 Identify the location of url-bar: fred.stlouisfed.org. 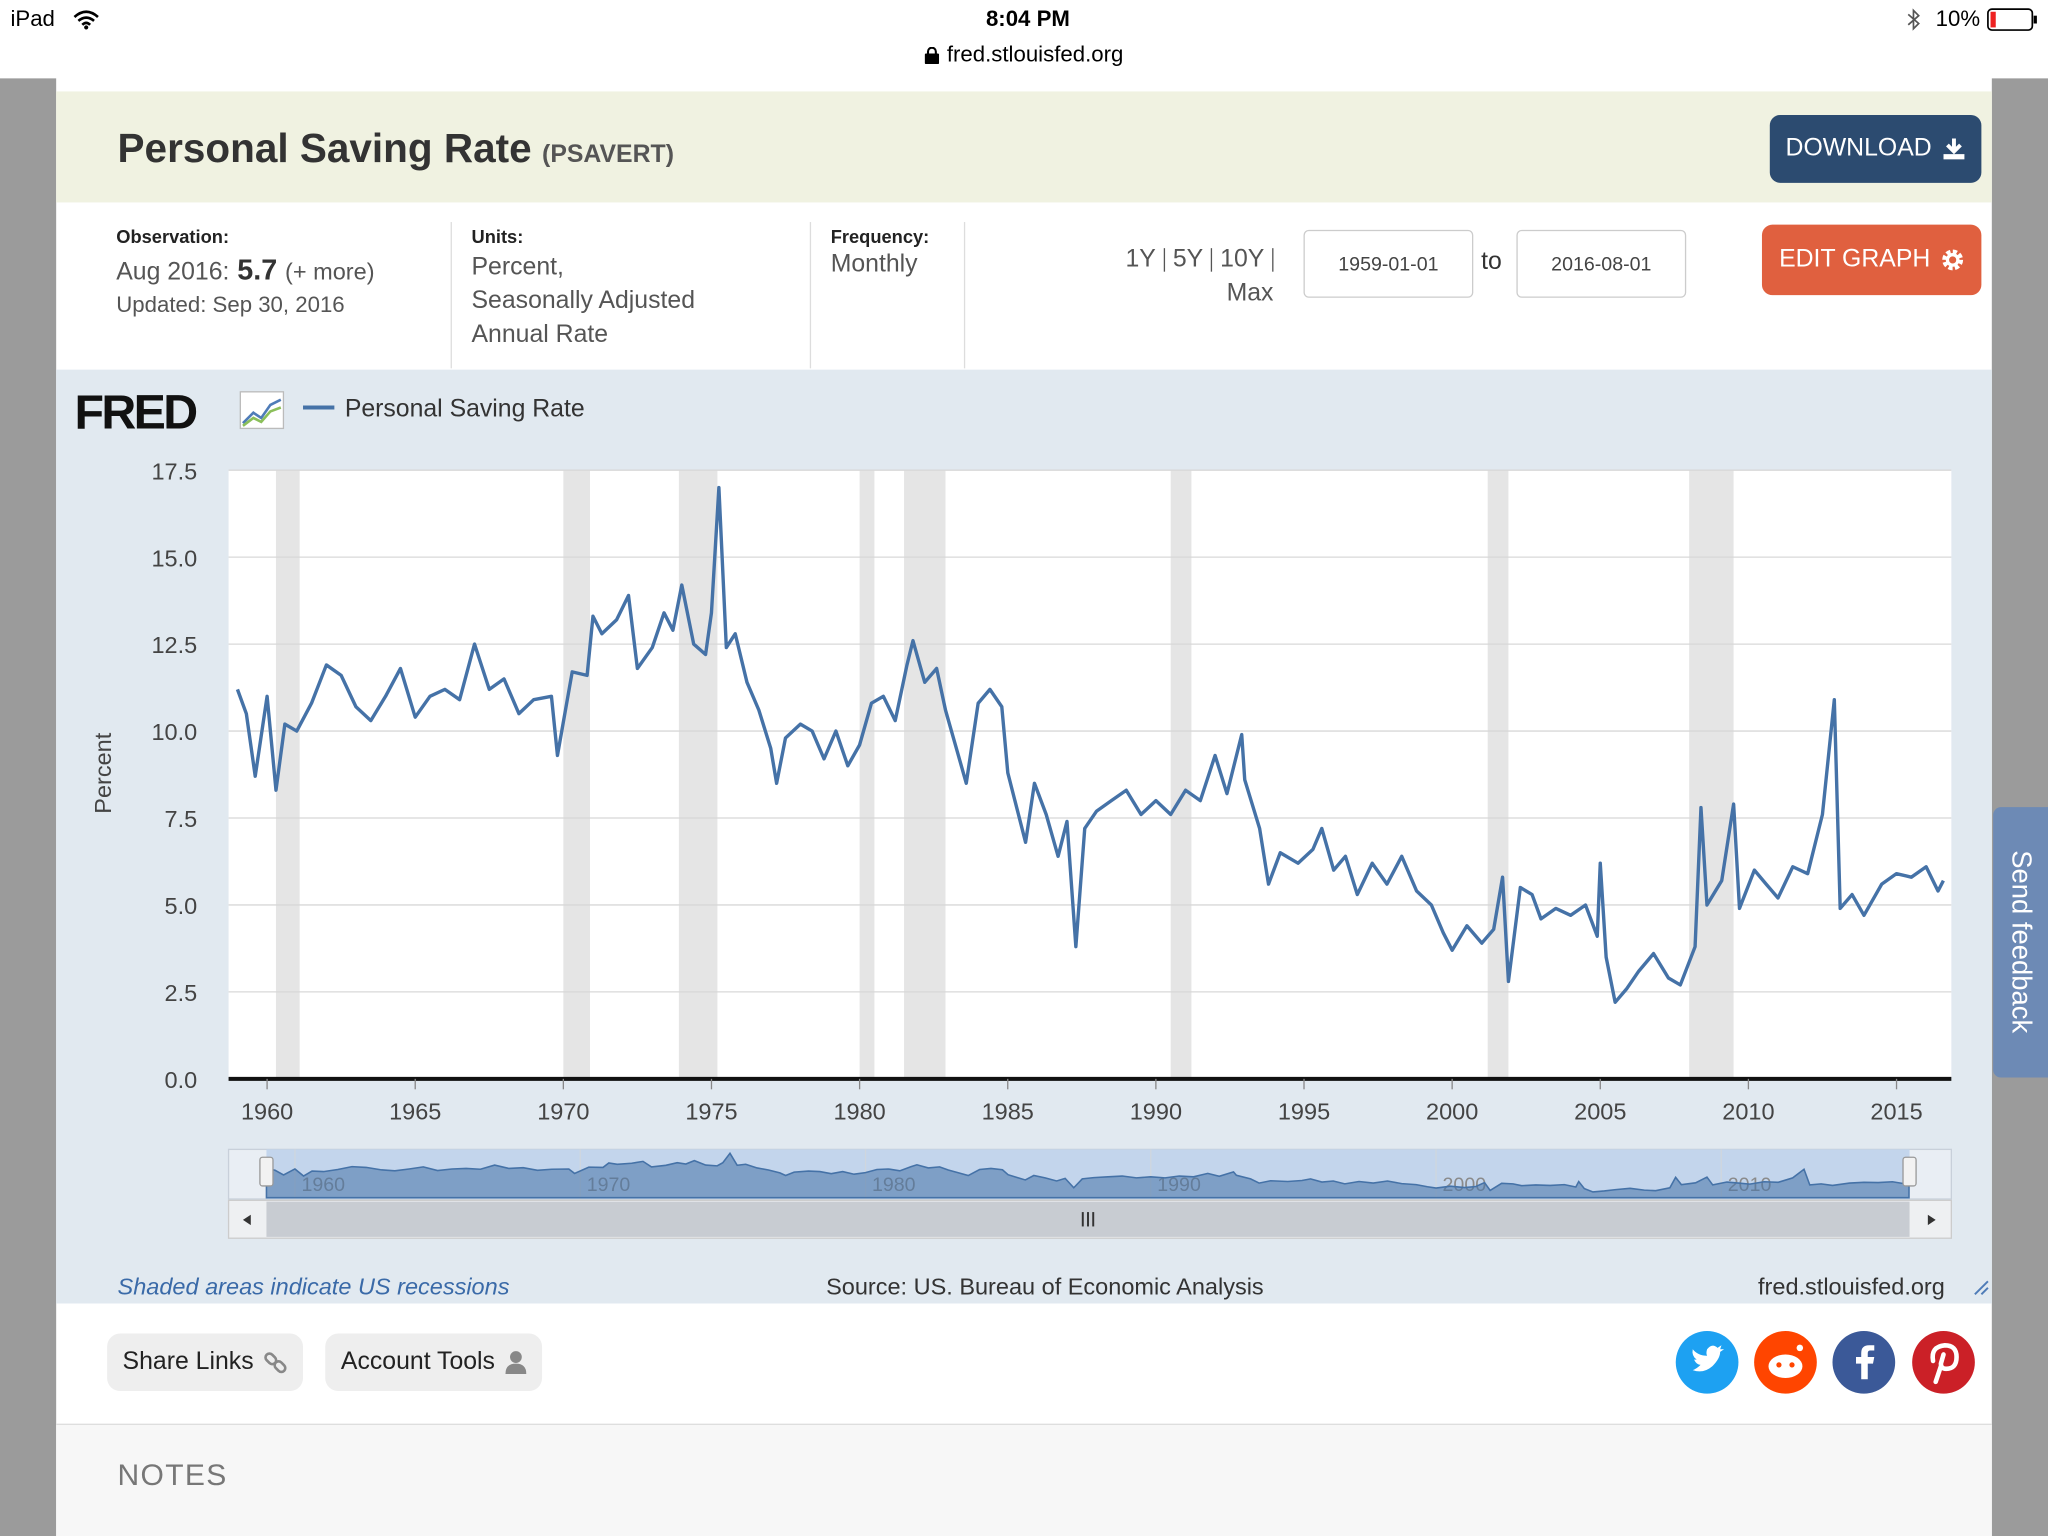
(1024, 55).